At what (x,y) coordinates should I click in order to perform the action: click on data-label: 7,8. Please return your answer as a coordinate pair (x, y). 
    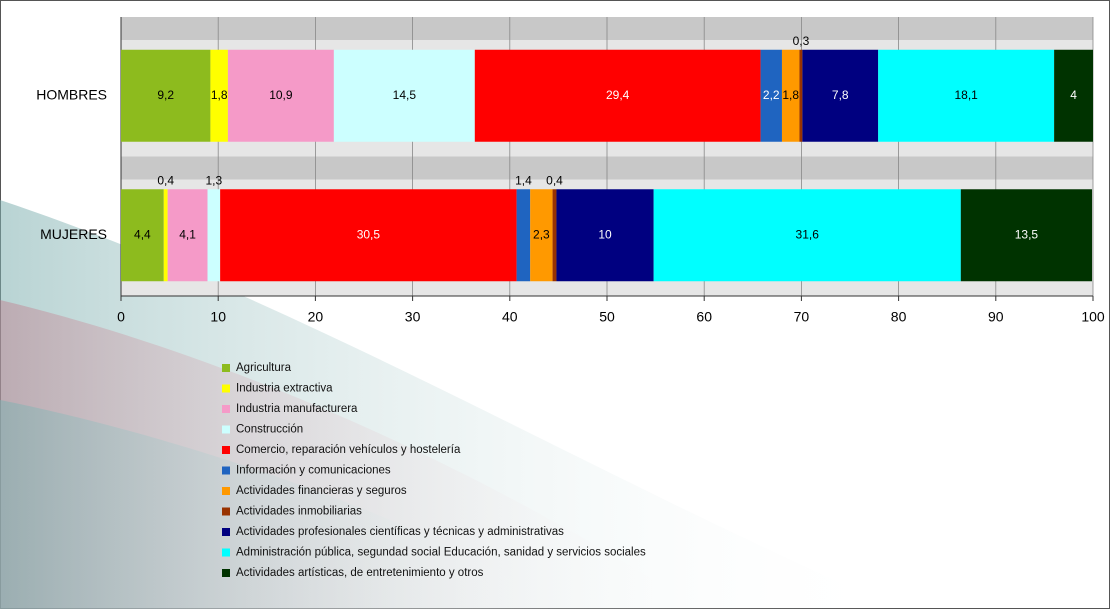
    Looking at the image, I should click on (840, 95).